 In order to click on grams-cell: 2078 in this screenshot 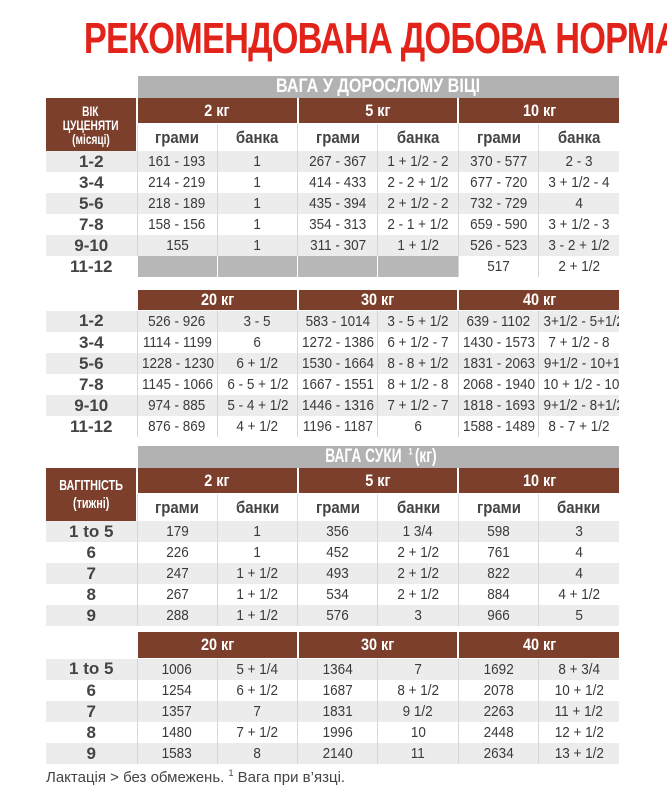, I will do `click(498, 690)`.